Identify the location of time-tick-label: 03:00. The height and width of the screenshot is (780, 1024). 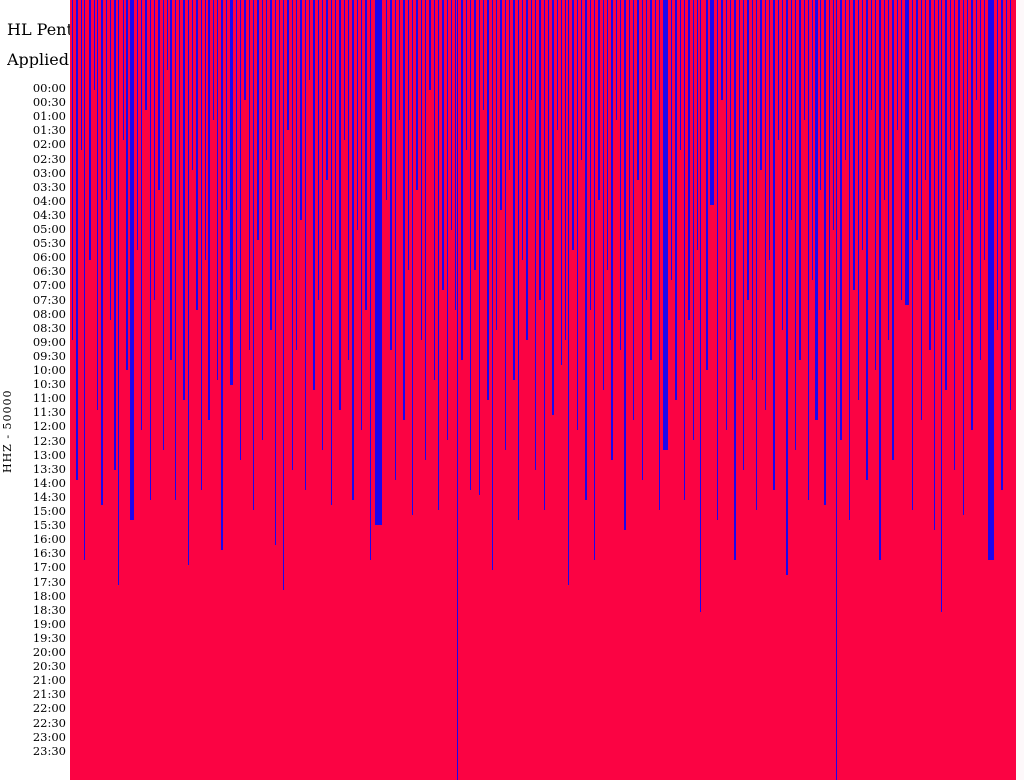
(49, 172).